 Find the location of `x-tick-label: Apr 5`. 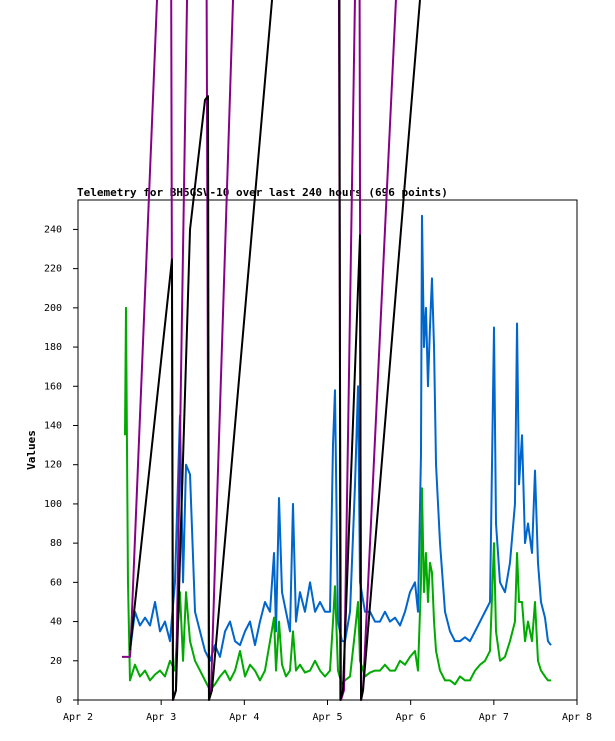

x-tick-label: Apr 5 is located at coordinates (327, 717).